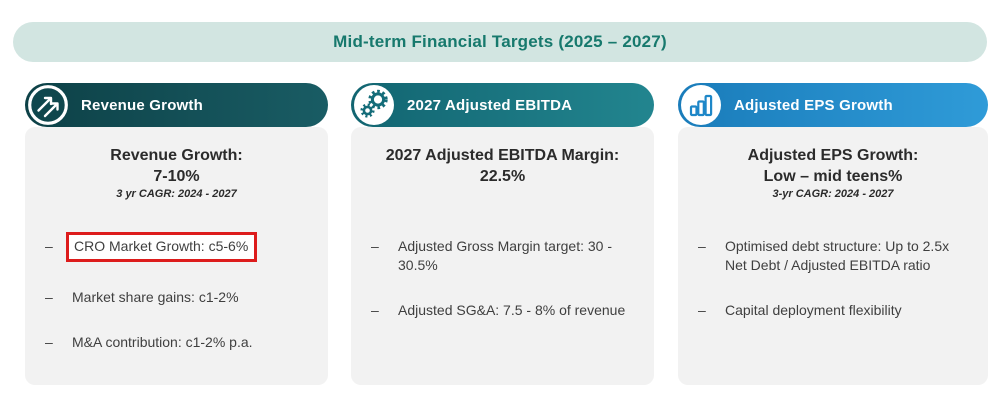 The image size is (1000, 401). I want to click on bullet-item: – CRO Market Growth: c5-6%, so click(178, 247).